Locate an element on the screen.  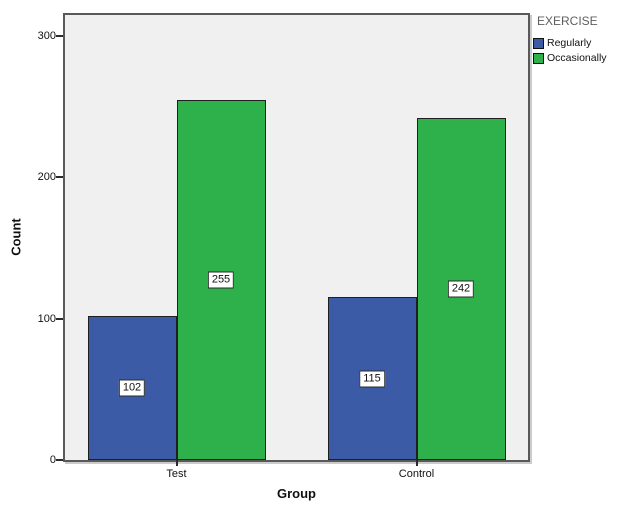
bar-value-label: 115 is located at coordinates (372, 378).